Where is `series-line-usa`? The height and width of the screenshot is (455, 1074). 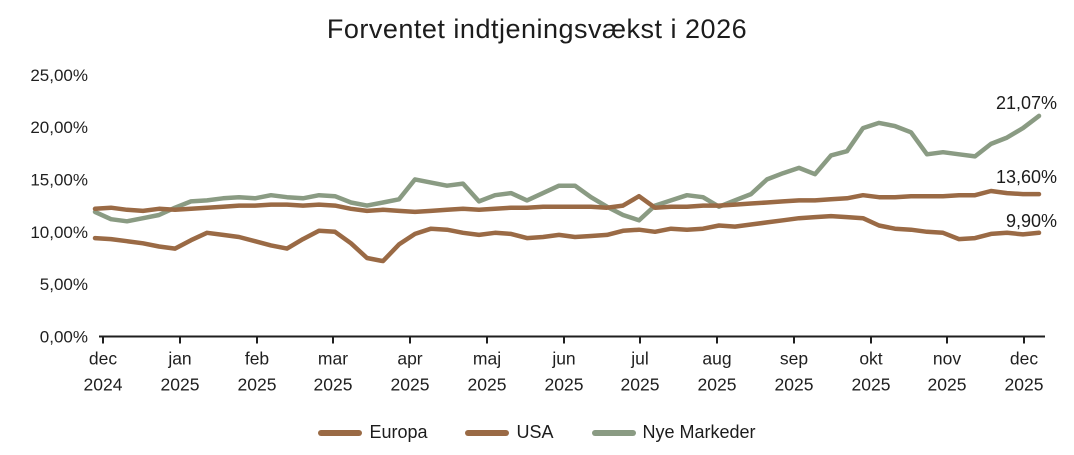
series-line-usa is located at coordinates (567, 201).